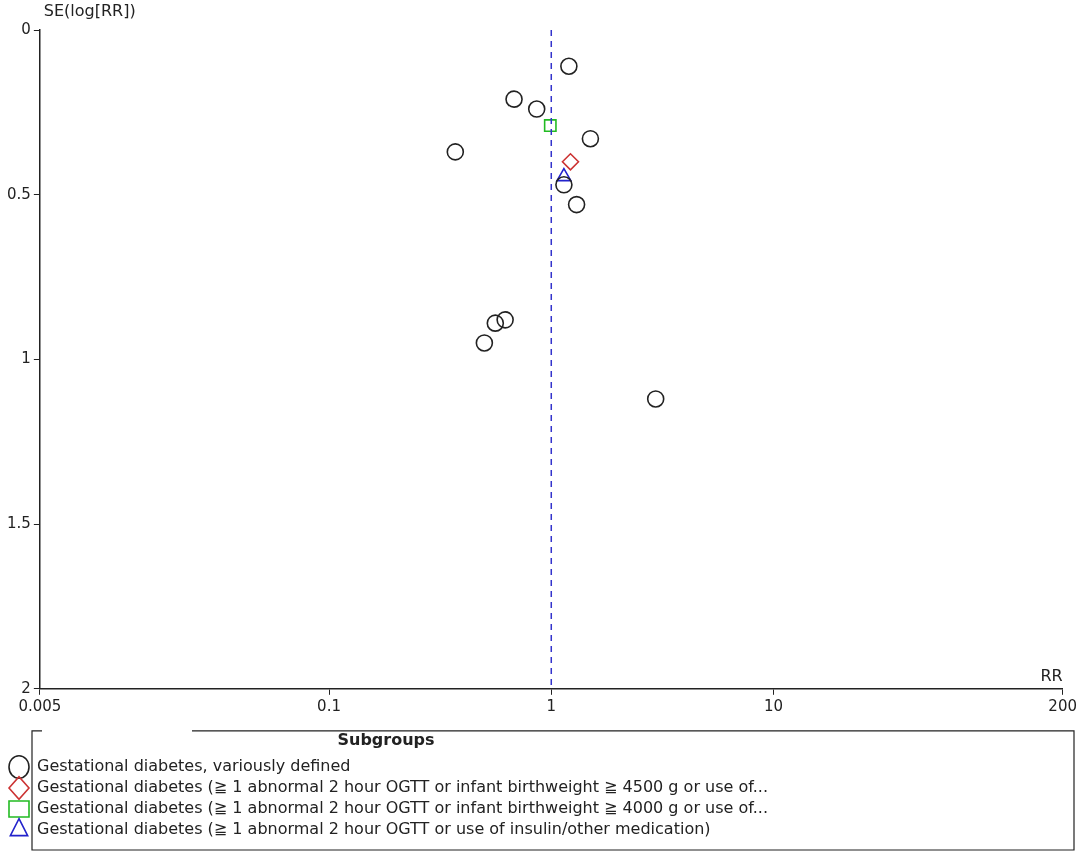  What do you see at coordinates (26, 687) in the screenshot?
I see `y-tick-label: 2` at bounding box center [26, 687].